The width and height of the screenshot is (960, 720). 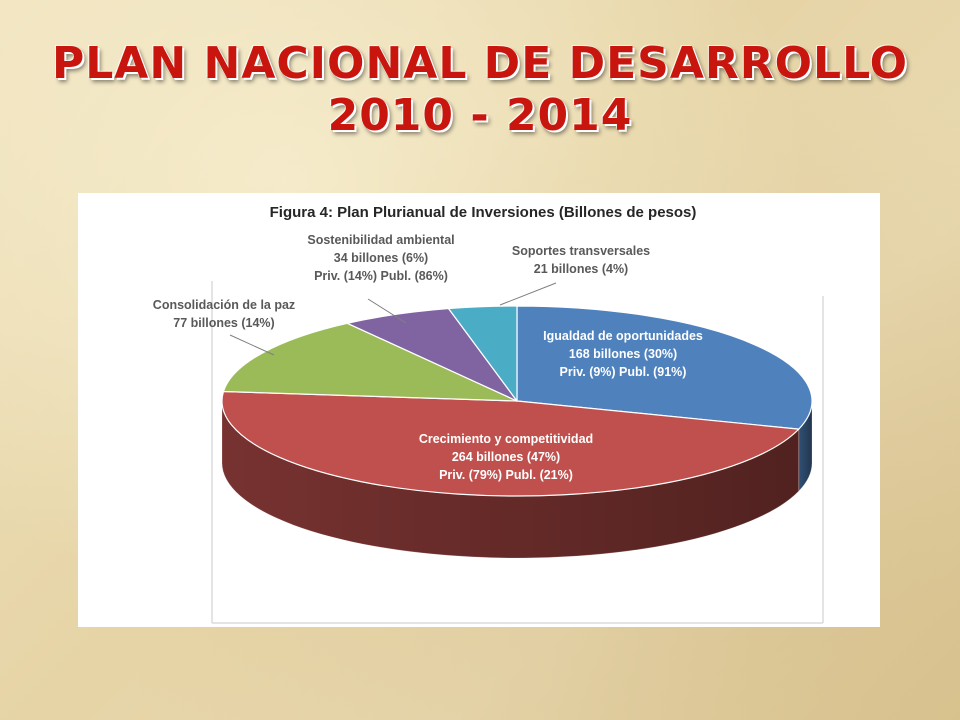 I want to click on data-label-crecimiento-y-competitividad-line1: Crecimiento y competitividad, so click(x=506, y=439).